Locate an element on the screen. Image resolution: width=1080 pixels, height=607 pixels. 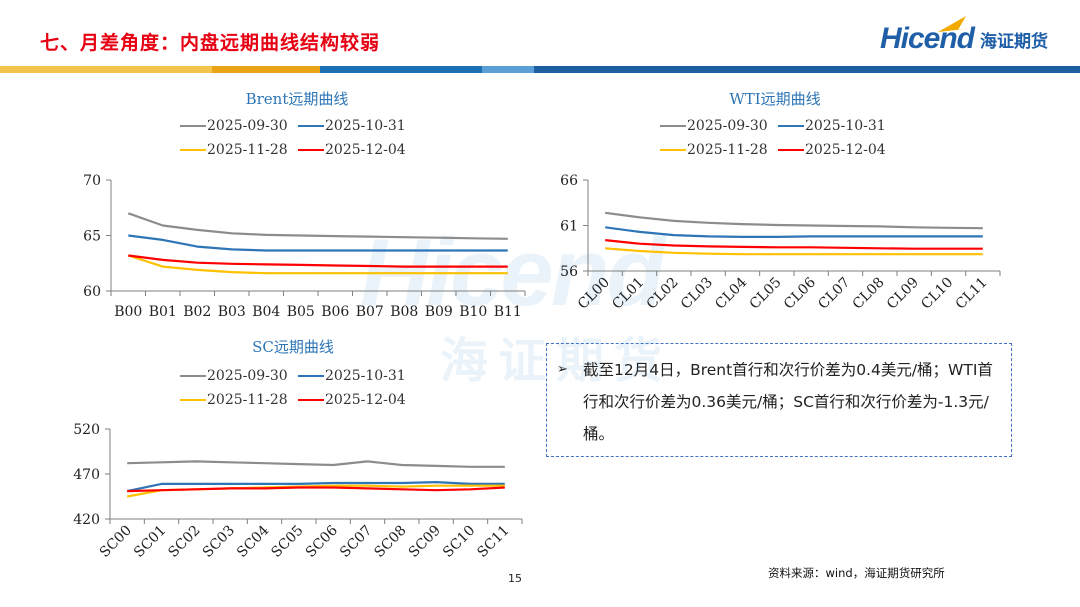
x-tick-label: SC10 is located at coordinates (459, 542).